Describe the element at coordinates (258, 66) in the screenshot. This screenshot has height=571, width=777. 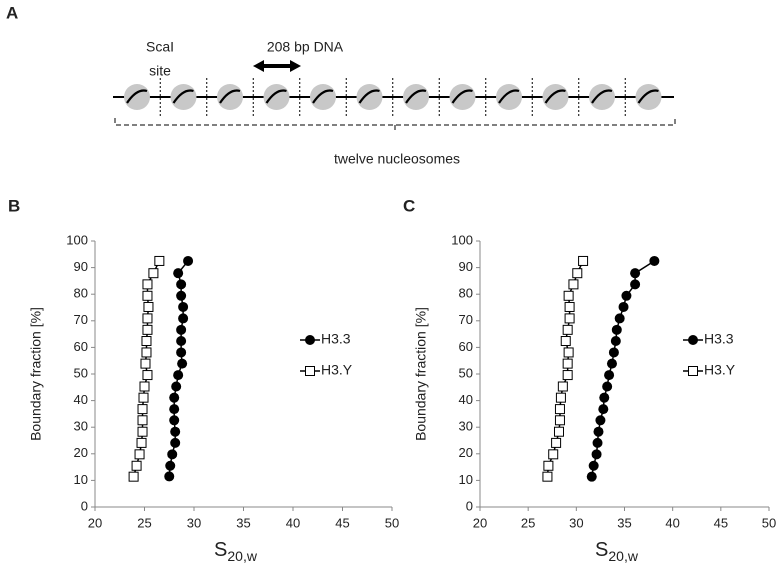
I see `arrow-head` at that location.